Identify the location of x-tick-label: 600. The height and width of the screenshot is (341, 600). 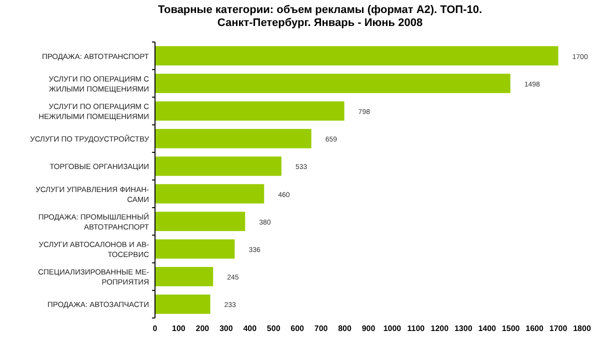
(297, 328).